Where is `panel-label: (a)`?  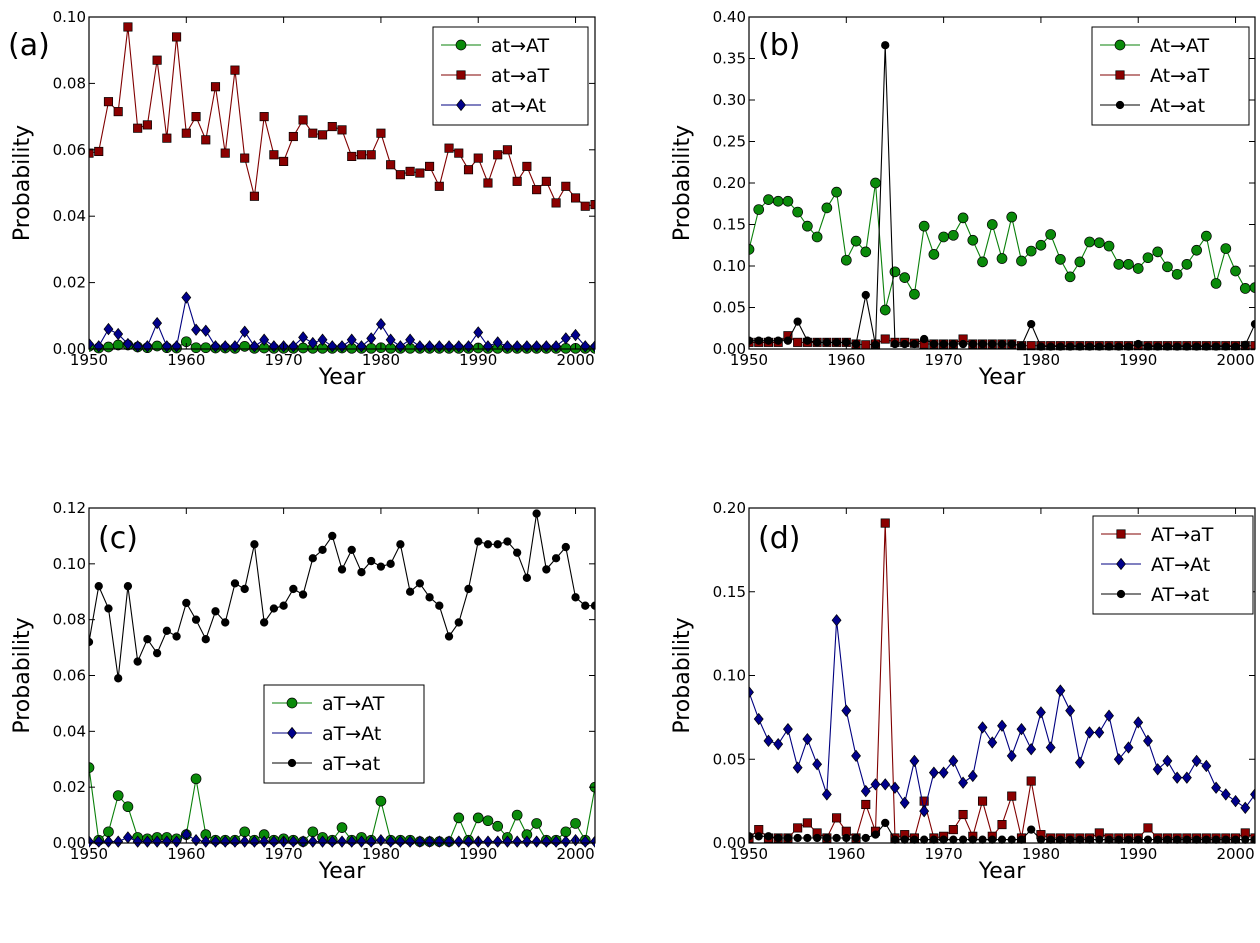 panel-label: (a) is located at coordinates (29, 45).